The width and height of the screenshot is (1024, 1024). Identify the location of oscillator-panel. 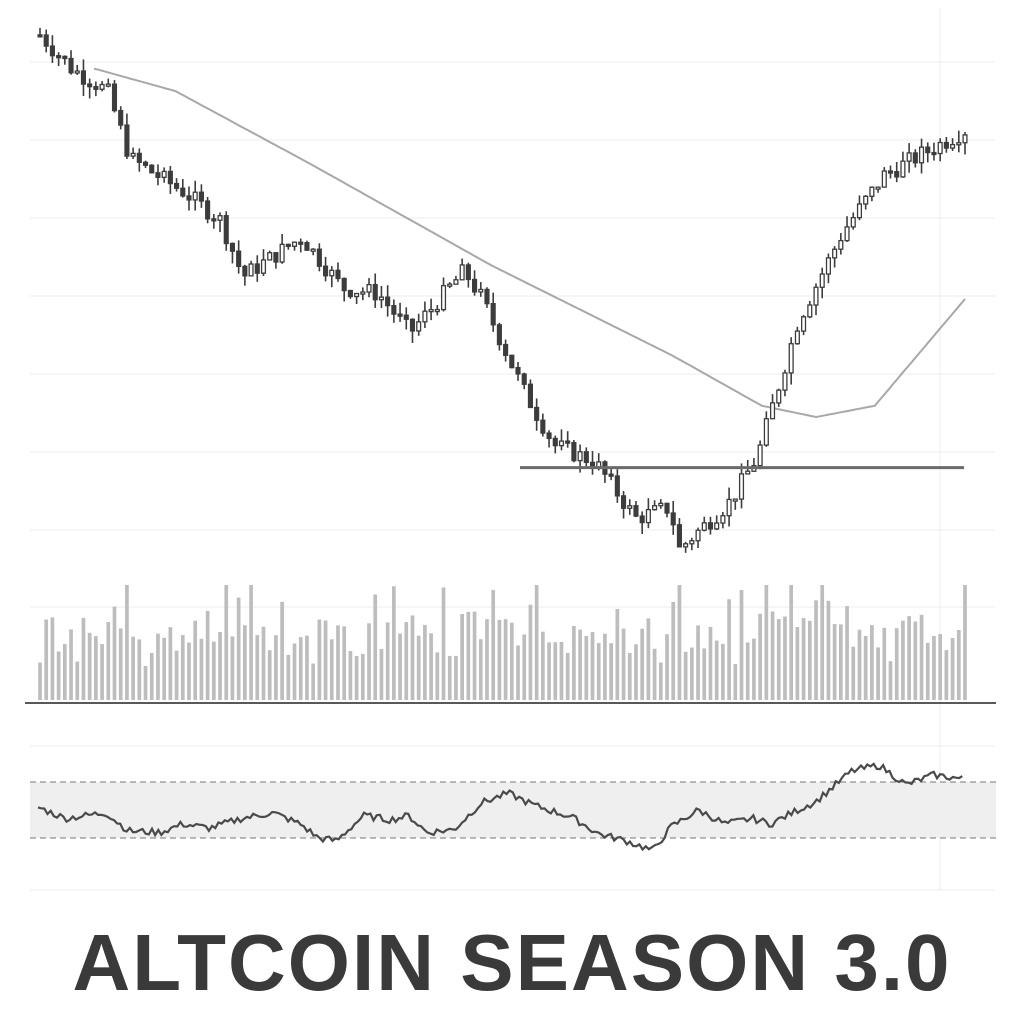
(513, 807).